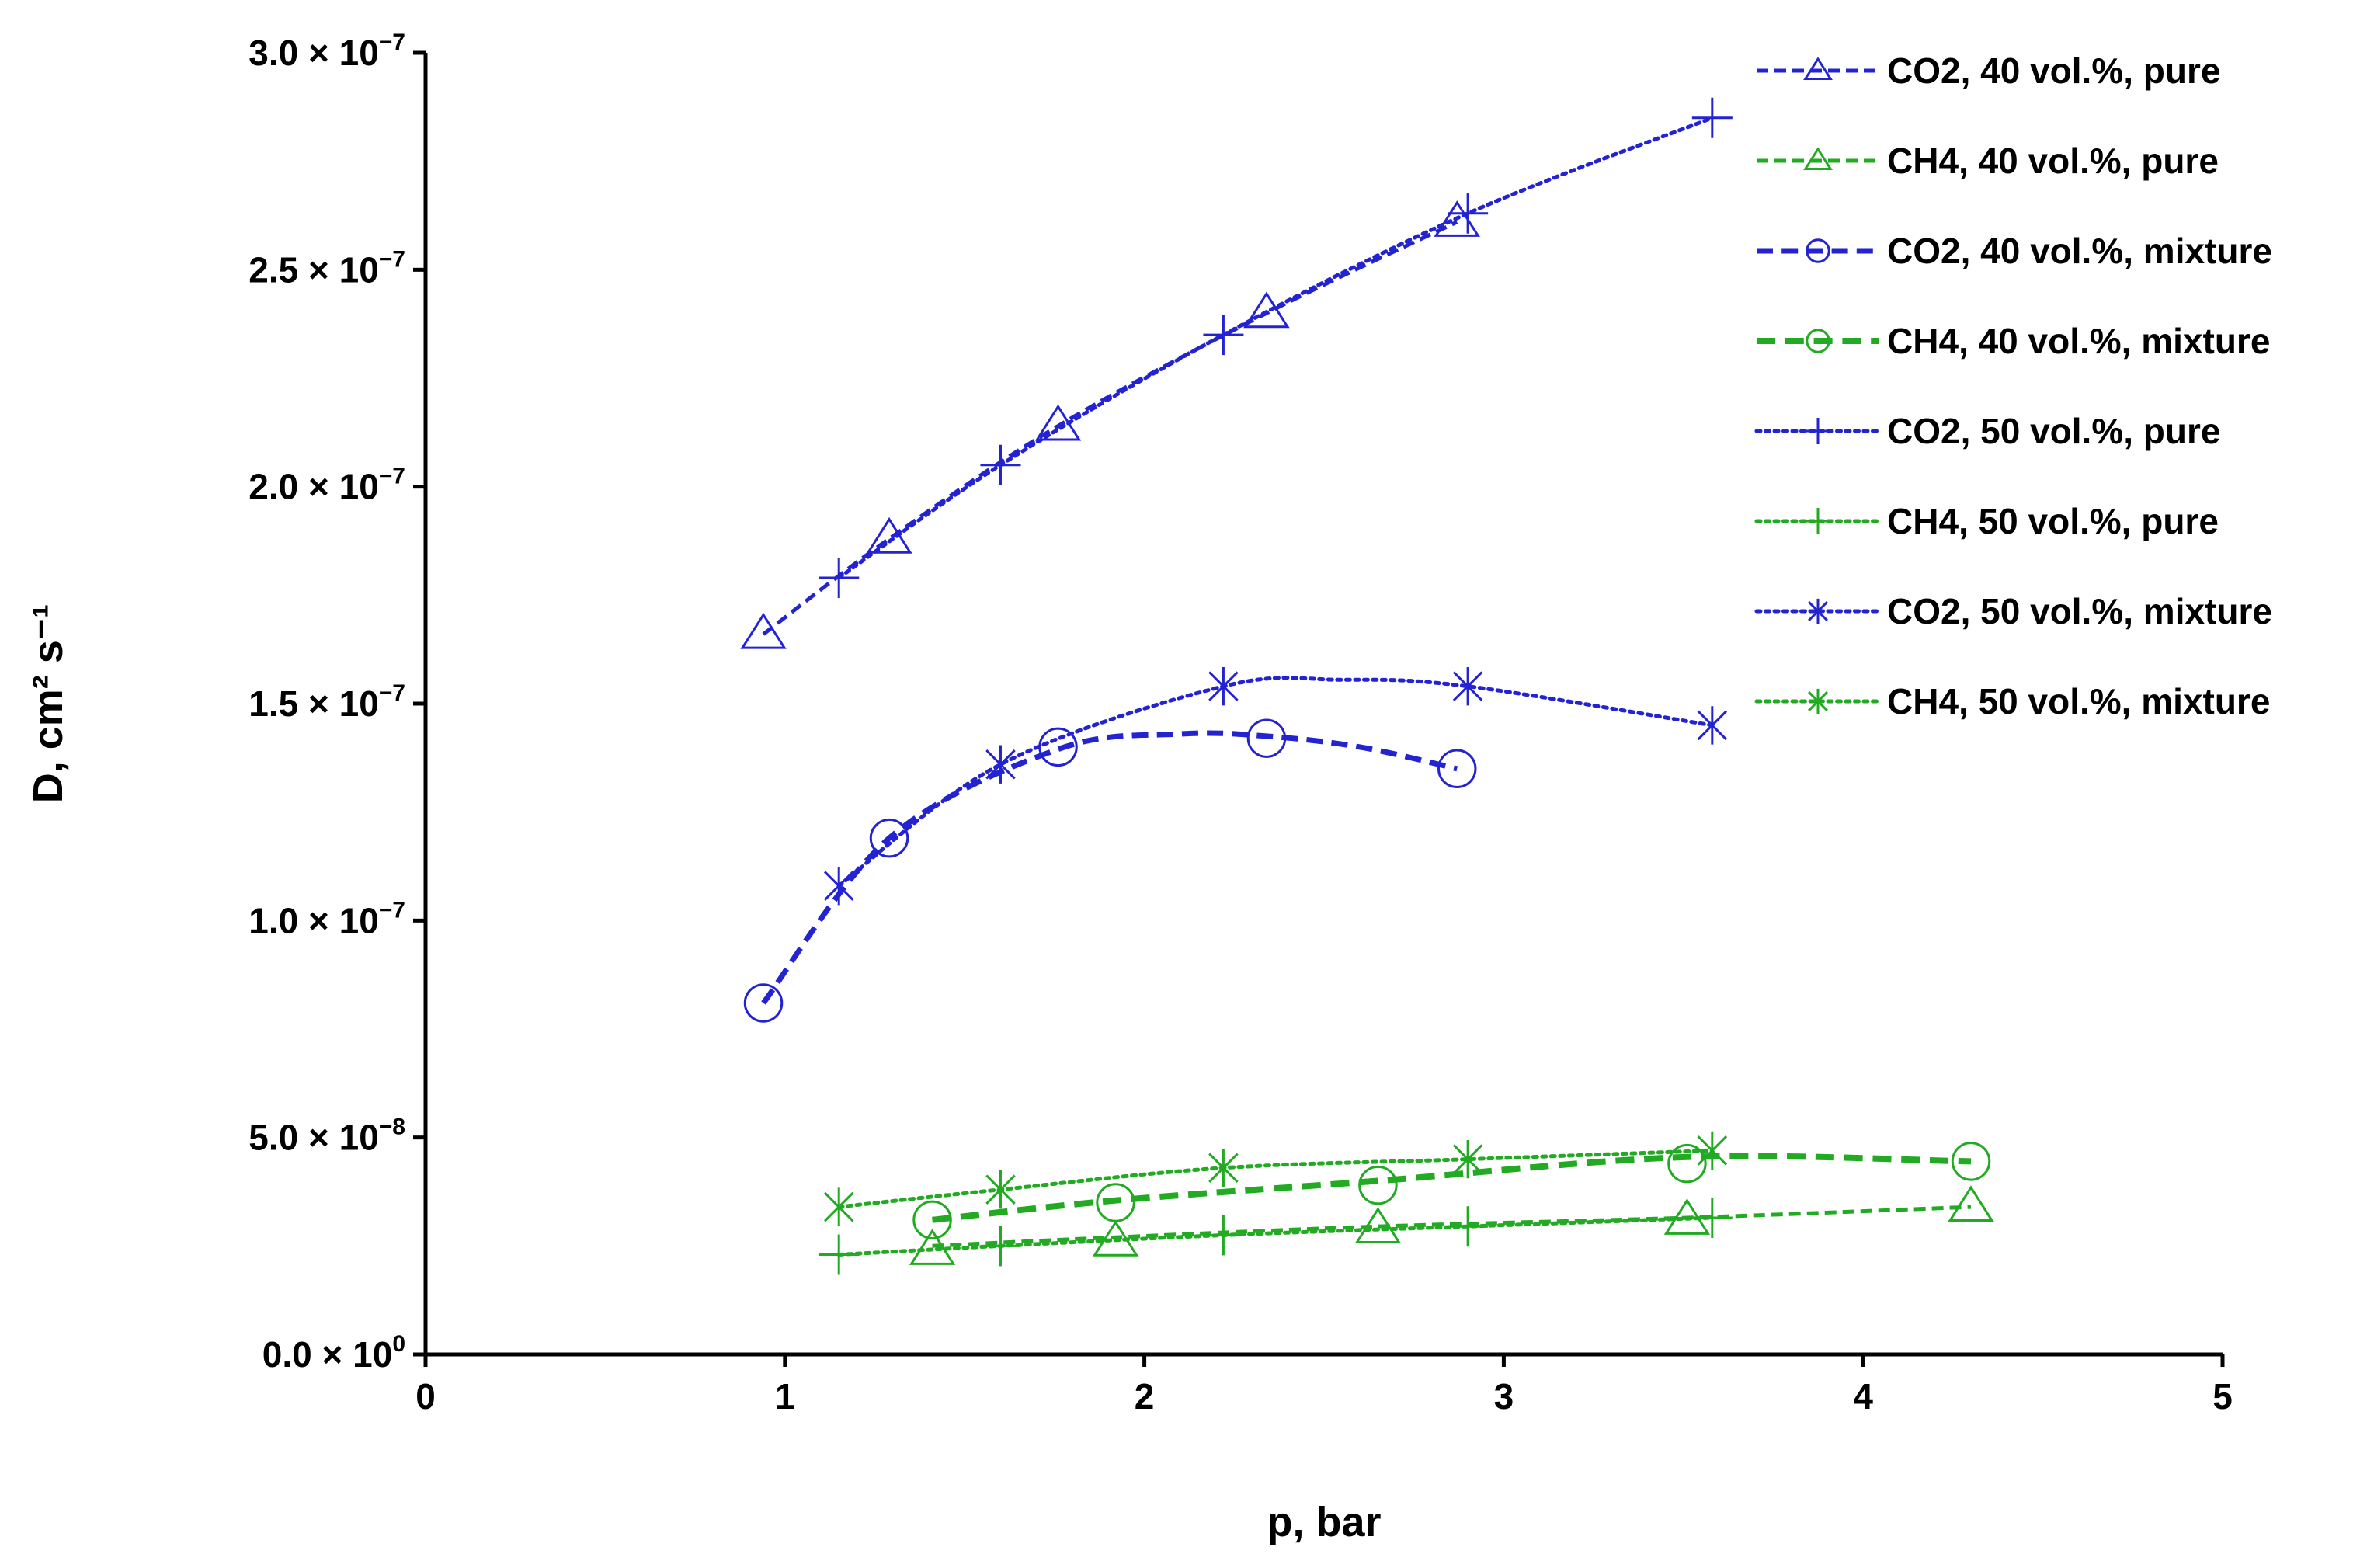 This screenshot has width=2367, height=1568. Describe the element at coordinates (2053, 431) in the screenshot. I see `legend-label: CO2, 50 vol.%, pure` at that location.